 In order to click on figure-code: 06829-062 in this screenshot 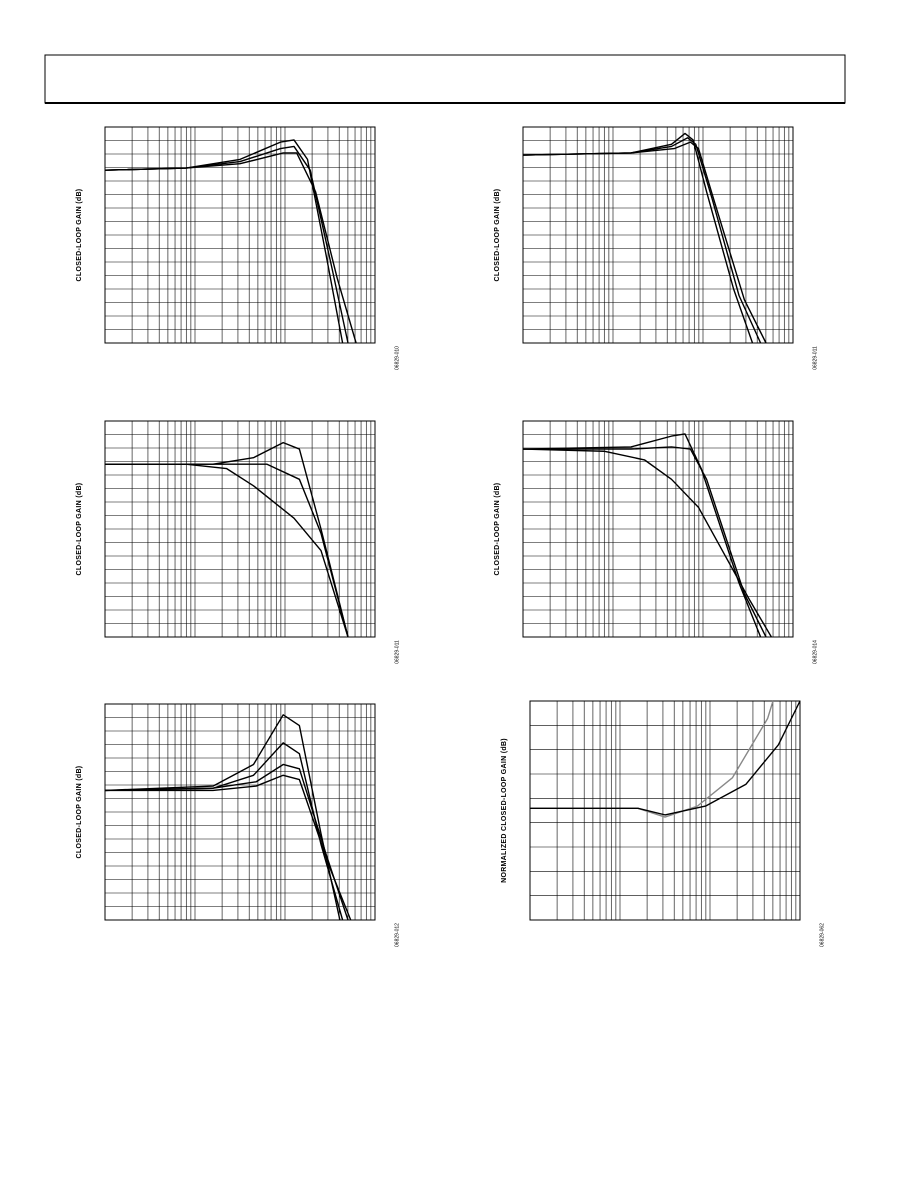, I will do `click(822, 935)`.